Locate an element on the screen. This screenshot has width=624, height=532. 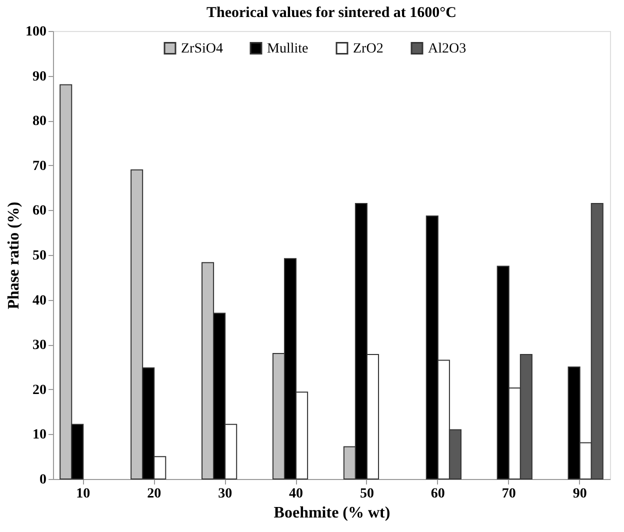
y-tick-label: 10 is located at coordinates (39, 435).